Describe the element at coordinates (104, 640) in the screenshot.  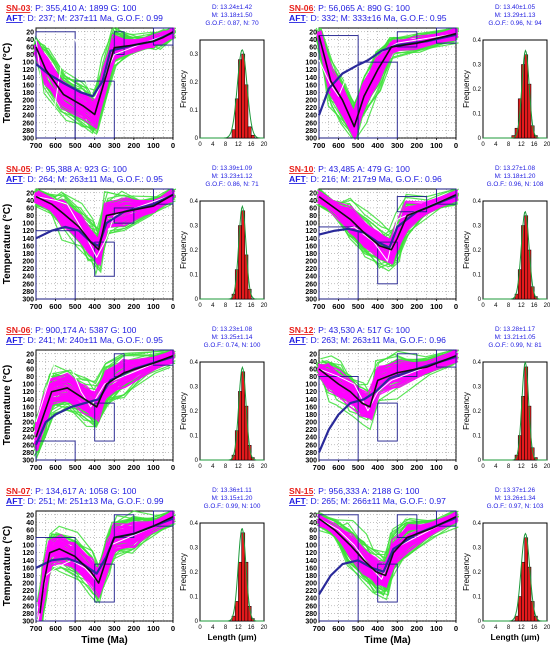
I see `time-axis-label: Time (Ma)` at that location.